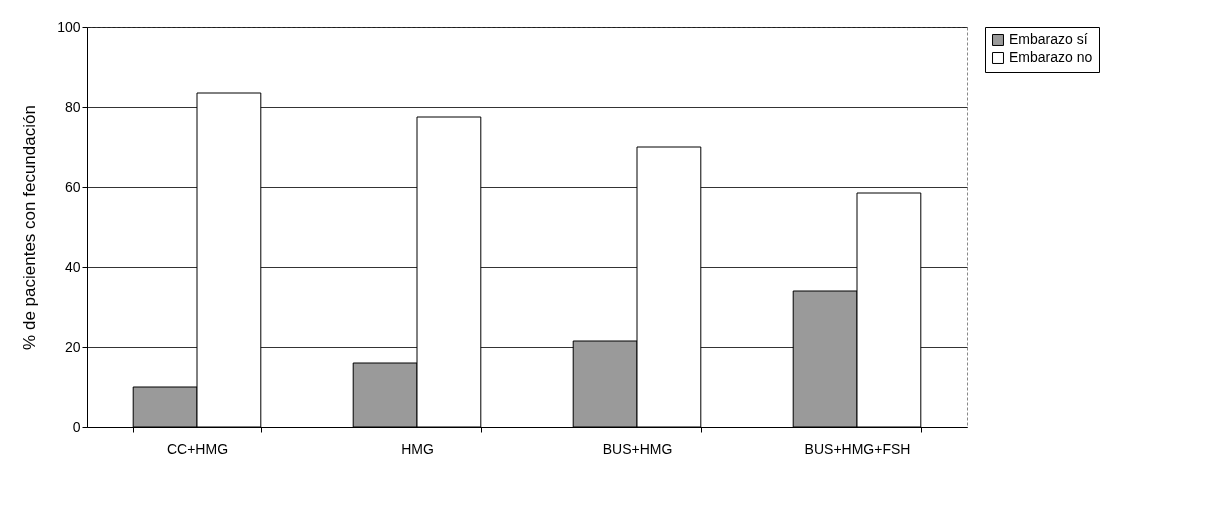  What do you see at coordinates (76, 426) in the screenshot?
I see `y-tick-label: 0` at bounding box center [76, 426].